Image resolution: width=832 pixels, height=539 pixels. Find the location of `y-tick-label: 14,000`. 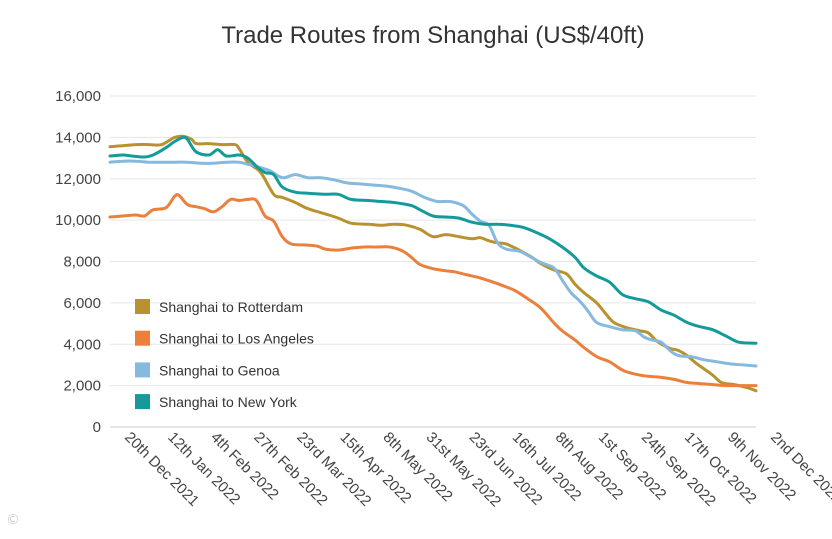

y-tick-label: 14,000 is located at coordinates (78, 137).